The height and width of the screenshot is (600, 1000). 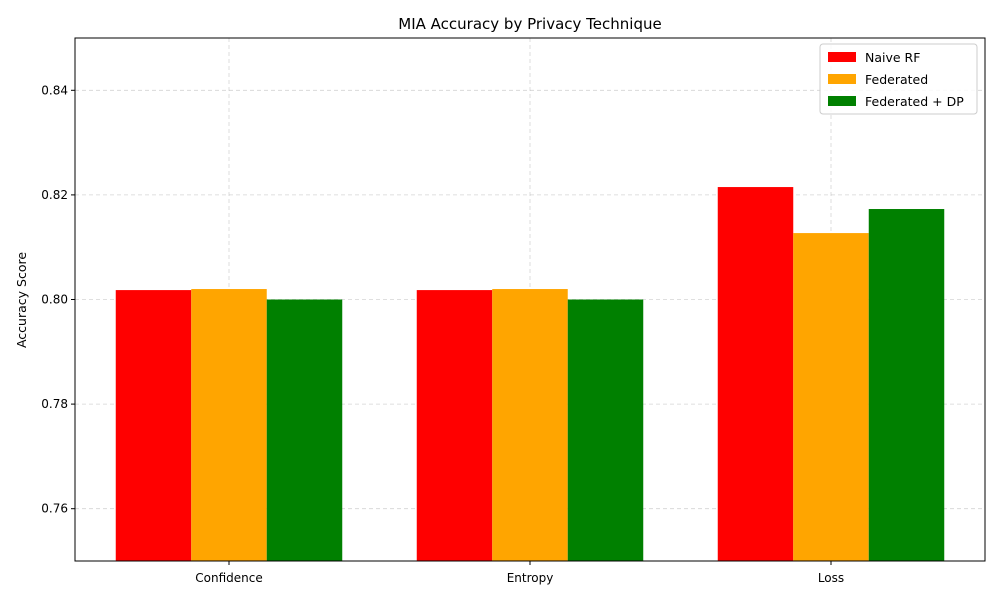 What do you see at coordinates (831, 578) in the screenshot?
I see `x-tick-label: Loss` at bounding box center [831, 578].